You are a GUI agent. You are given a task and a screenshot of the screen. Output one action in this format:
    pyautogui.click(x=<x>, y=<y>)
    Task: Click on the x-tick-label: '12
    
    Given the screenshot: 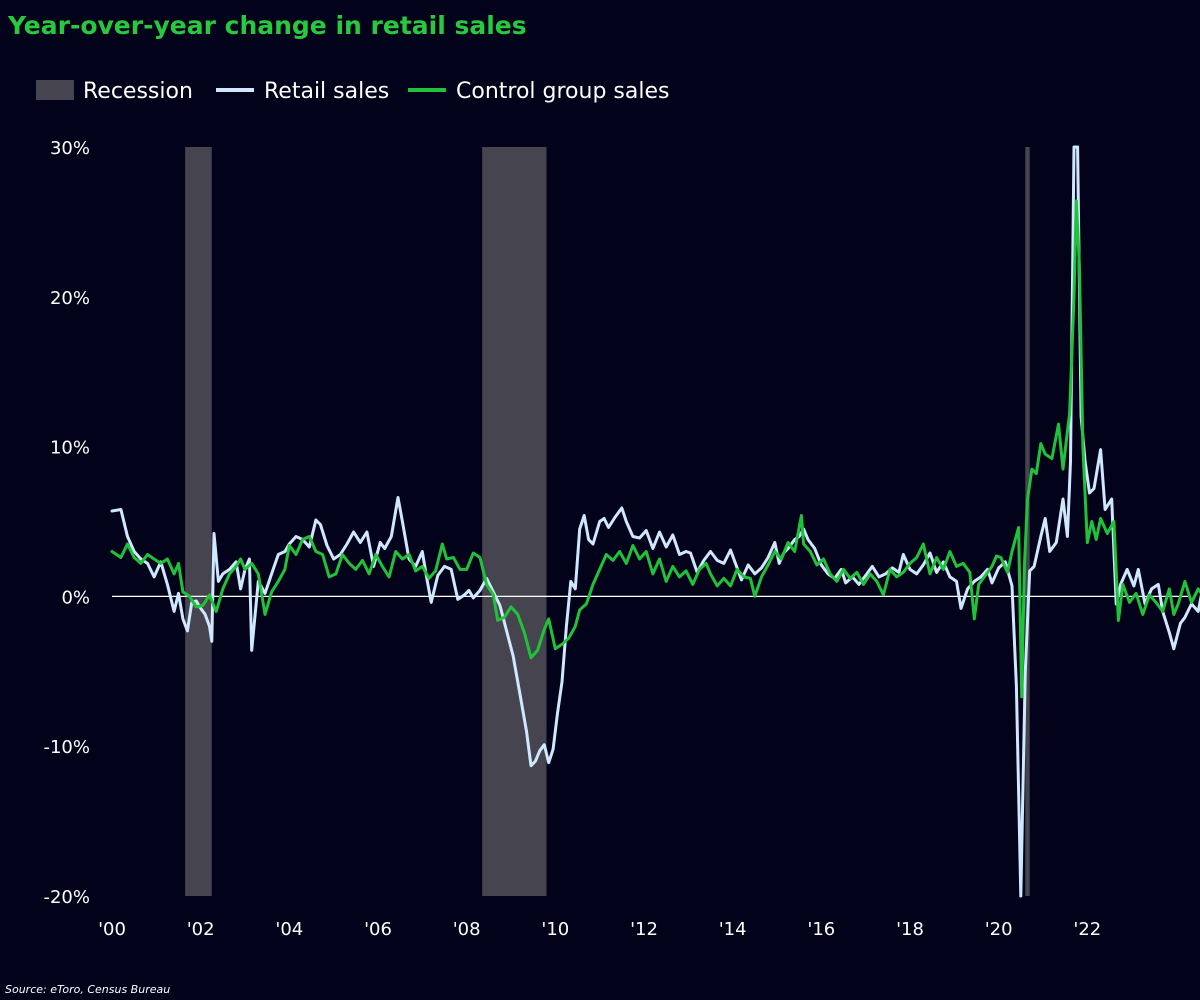 What is the action you would take?
    pyautogui.click(x=644, y=929)
    